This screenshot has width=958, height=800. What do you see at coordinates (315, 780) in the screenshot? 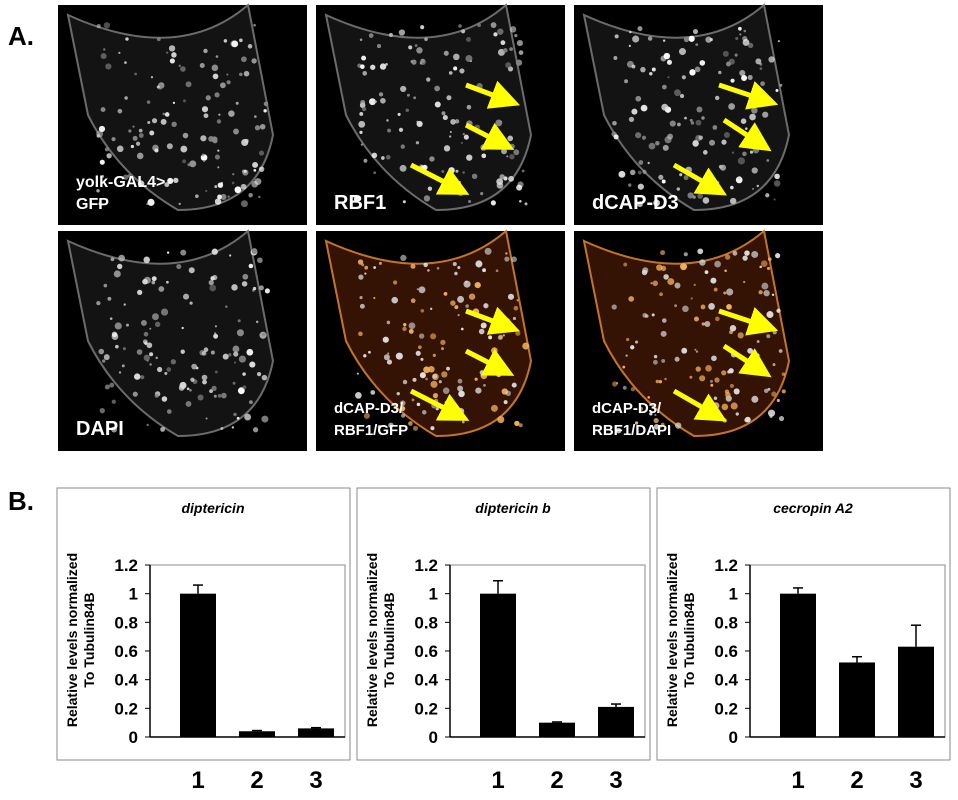
I see `x-tick-label: 3` at bounding box center [315, 780].